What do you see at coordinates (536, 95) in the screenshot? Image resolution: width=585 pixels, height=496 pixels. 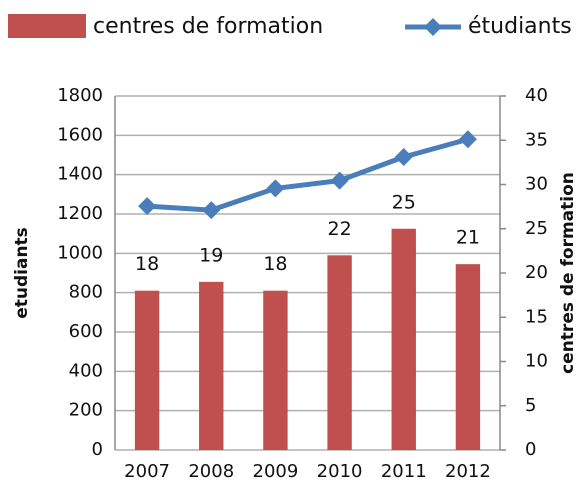 I see `y2-tick-label: 40` at bounding box center [536, 95].